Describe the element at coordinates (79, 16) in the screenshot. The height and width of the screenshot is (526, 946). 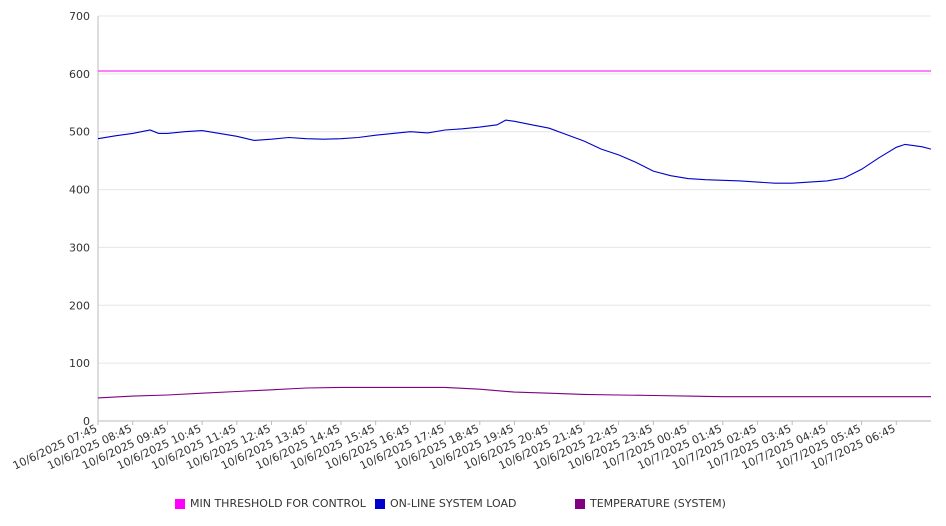
I see `y-tick-label: 700` at that location.